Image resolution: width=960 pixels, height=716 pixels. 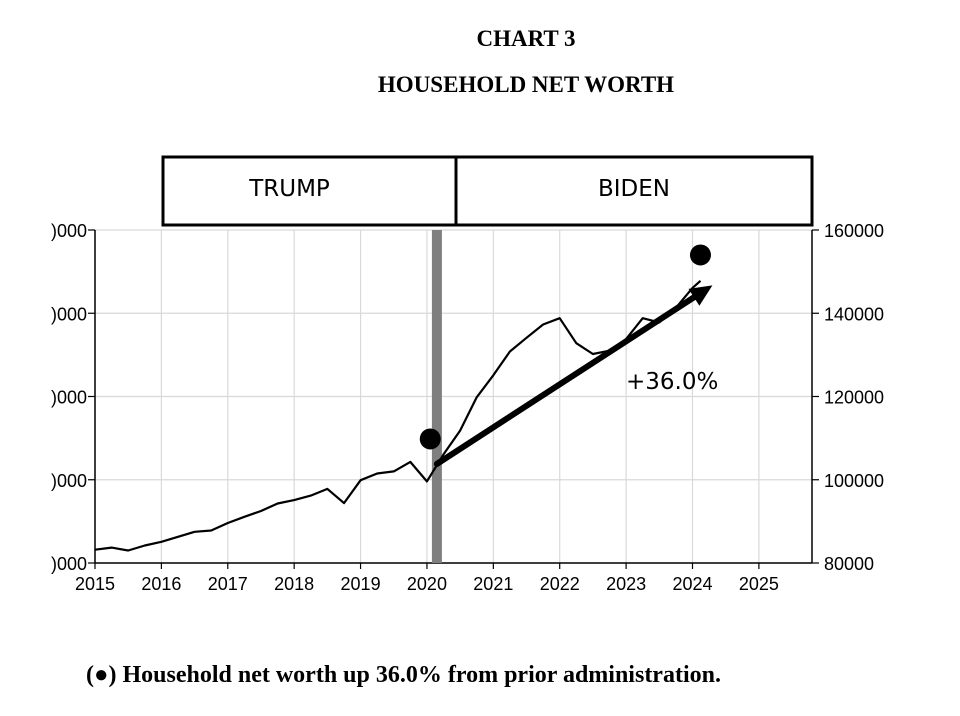 I want to click on growth-arrow-head, so click(x=700, y=295).